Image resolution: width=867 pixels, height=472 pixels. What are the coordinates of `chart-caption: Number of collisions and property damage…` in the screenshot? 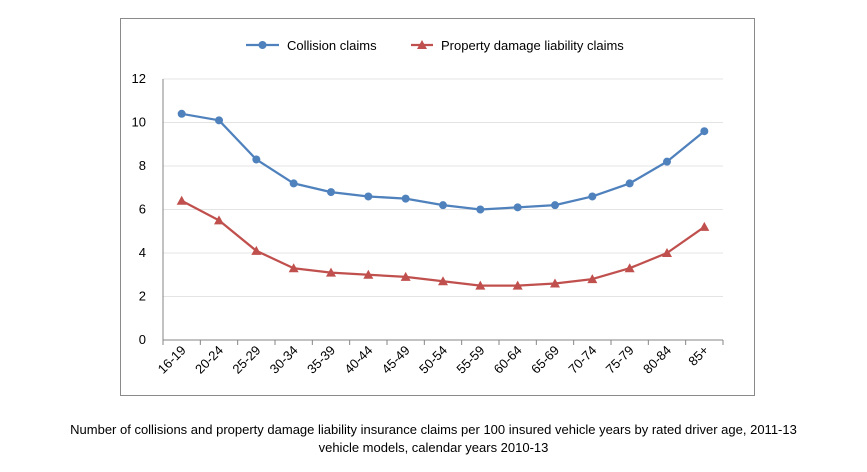 It's located at (433, 439).